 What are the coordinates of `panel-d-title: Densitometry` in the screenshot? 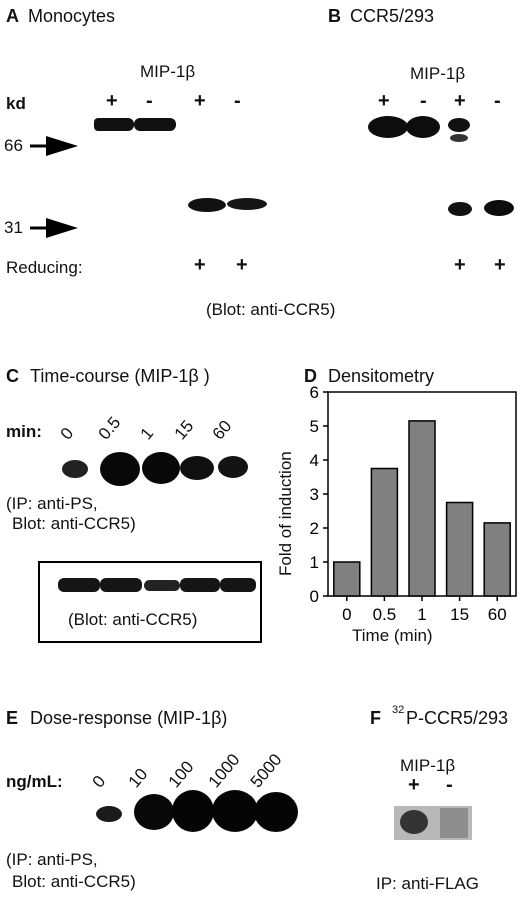 It's located at (381, 376).